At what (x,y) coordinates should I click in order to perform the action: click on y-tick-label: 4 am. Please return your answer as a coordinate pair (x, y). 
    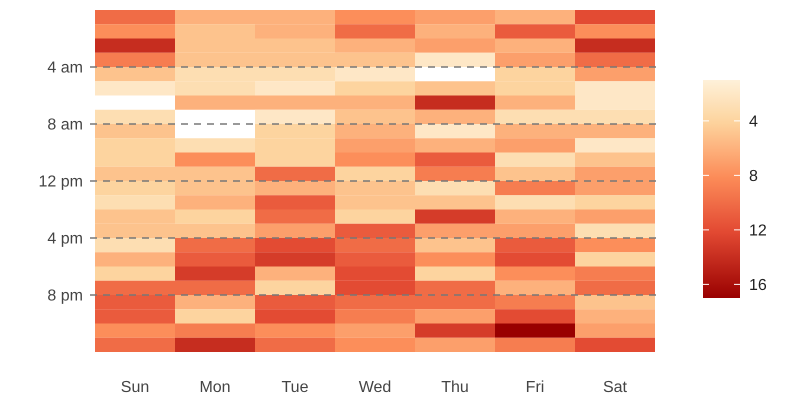
    Looking at the image, I should click on (65, 68).